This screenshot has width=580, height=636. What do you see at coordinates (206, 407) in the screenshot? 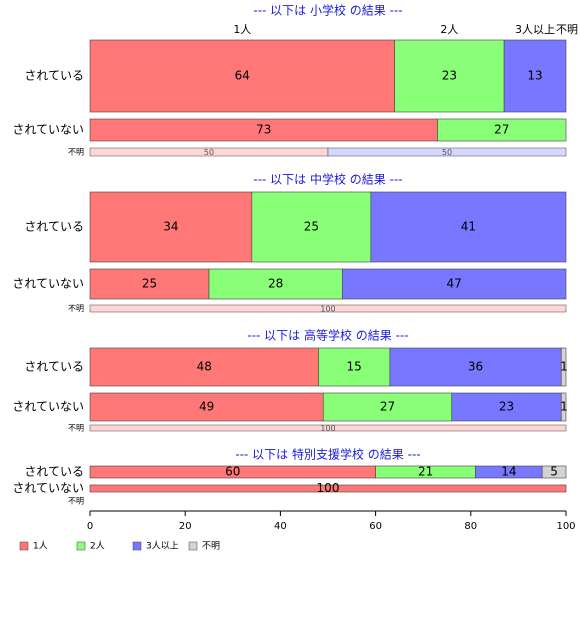
I see `data-label: 49` at bounding box center [206, 407].